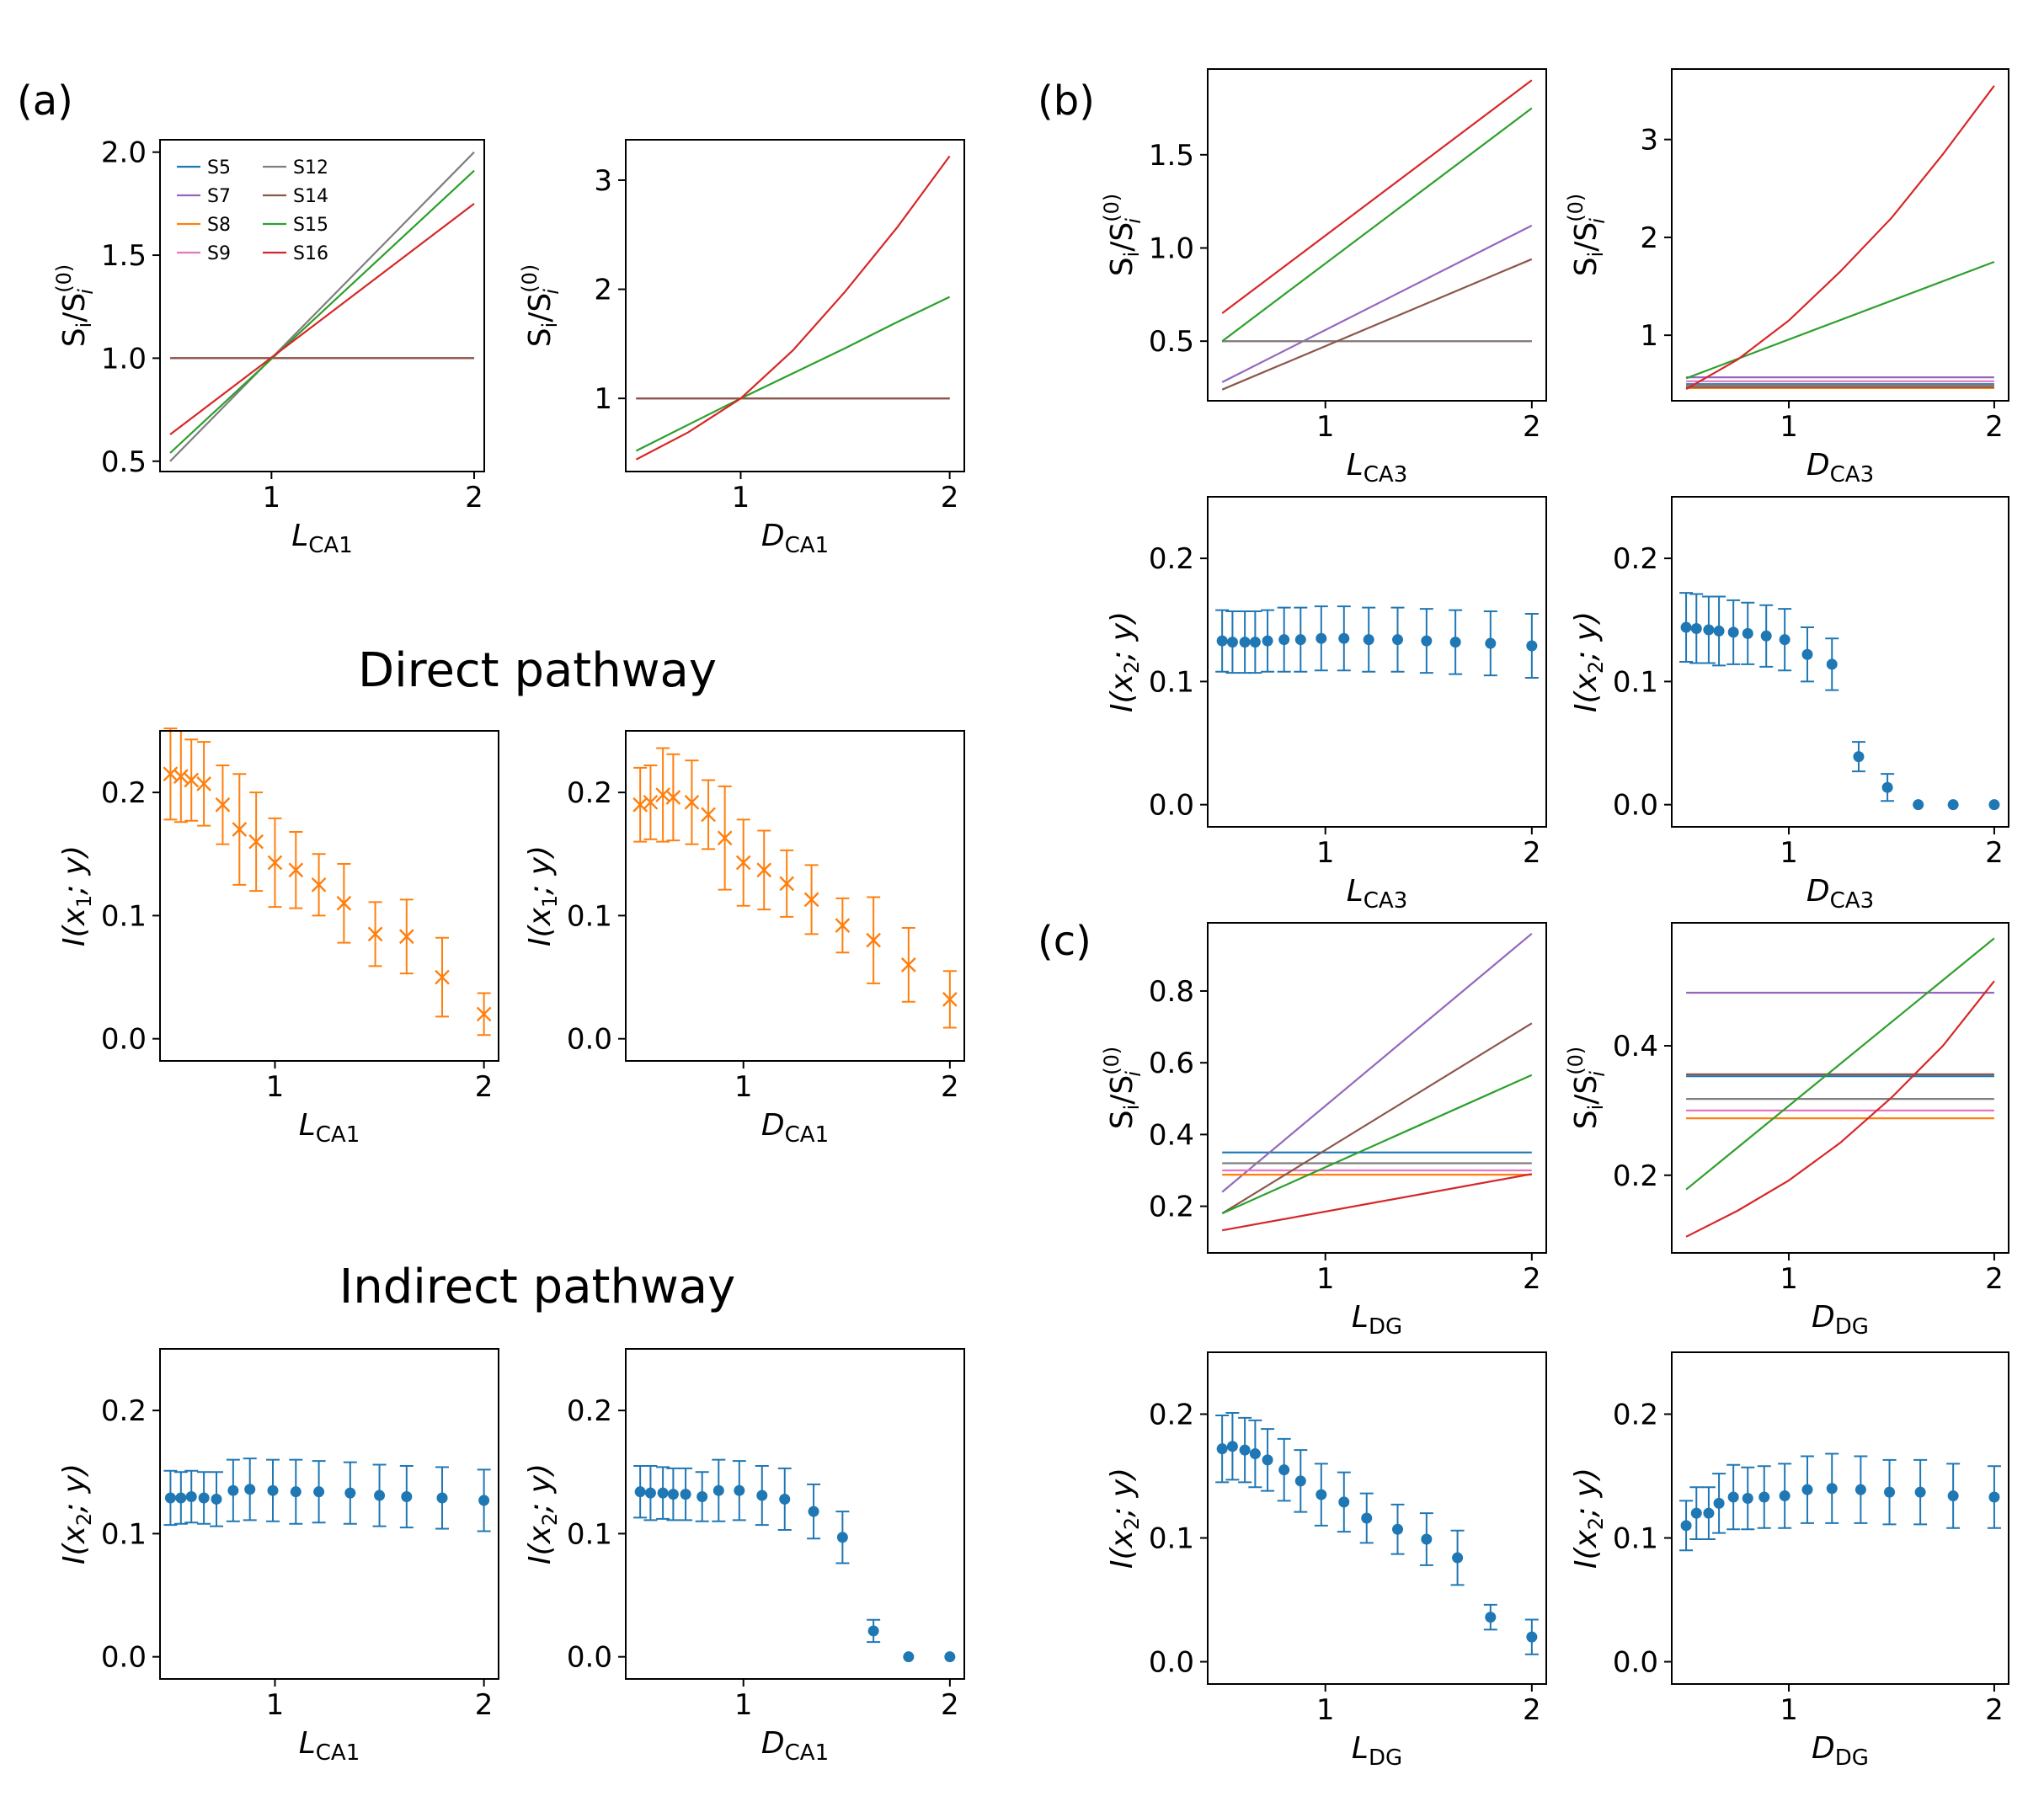  I want to click on series-line-S7, so click(1377, 304).